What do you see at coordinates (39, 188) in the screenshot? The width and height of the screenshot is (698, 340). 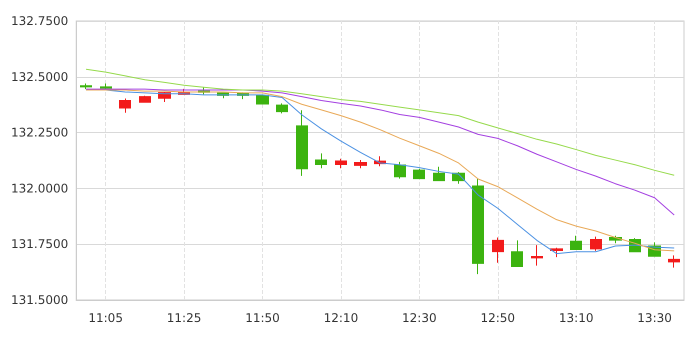 I see `y-tick-label: 132.0000` at bounding box center [39, 188].